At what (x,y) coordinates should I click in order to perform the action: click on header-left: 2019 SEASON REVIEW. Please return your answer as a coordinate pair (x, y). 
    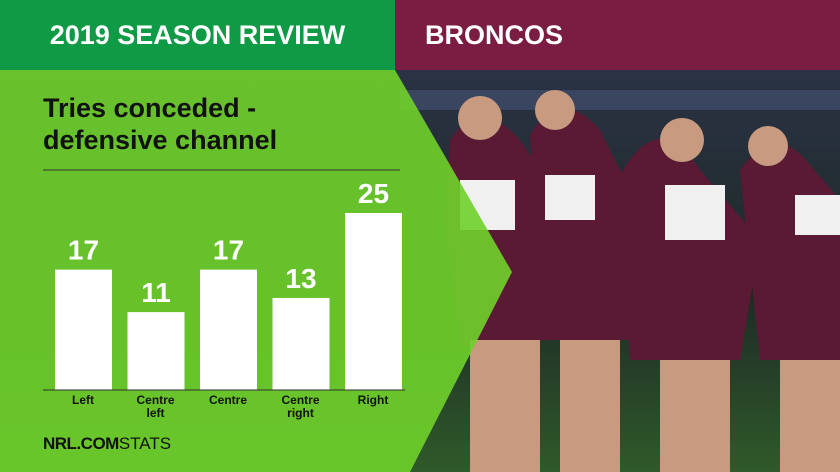
    Looking at the image, I should click on (197, 35).